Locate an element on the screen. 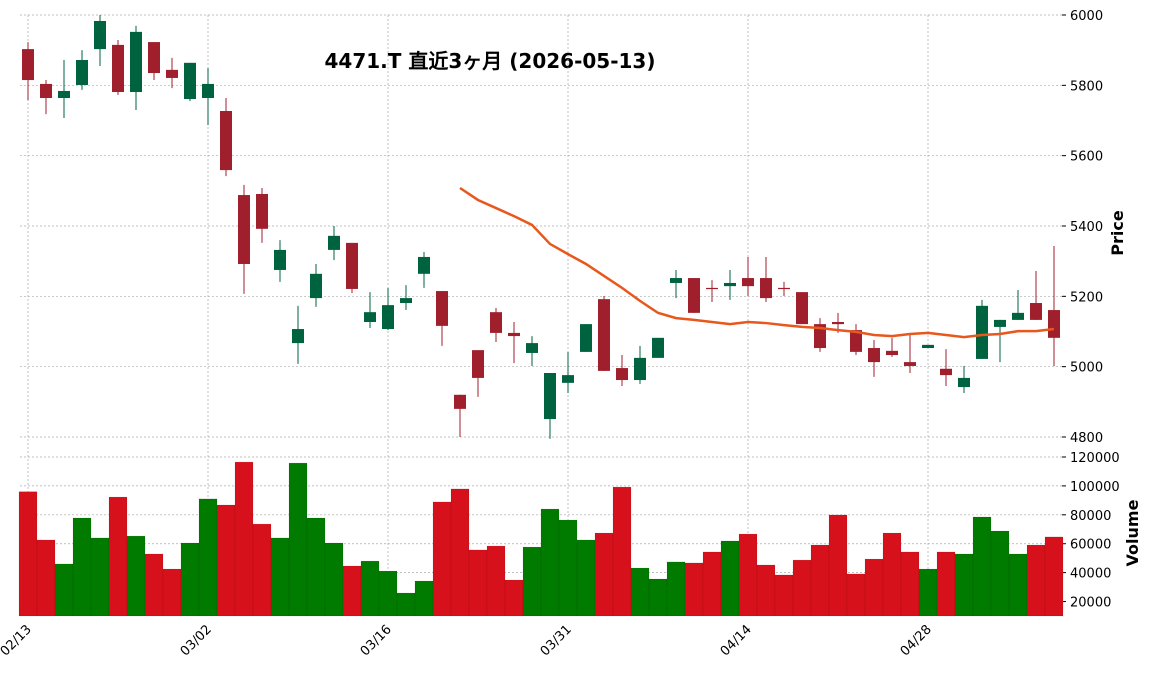  volume-tick-label: 20000 is located at coordinates (1090, 603).